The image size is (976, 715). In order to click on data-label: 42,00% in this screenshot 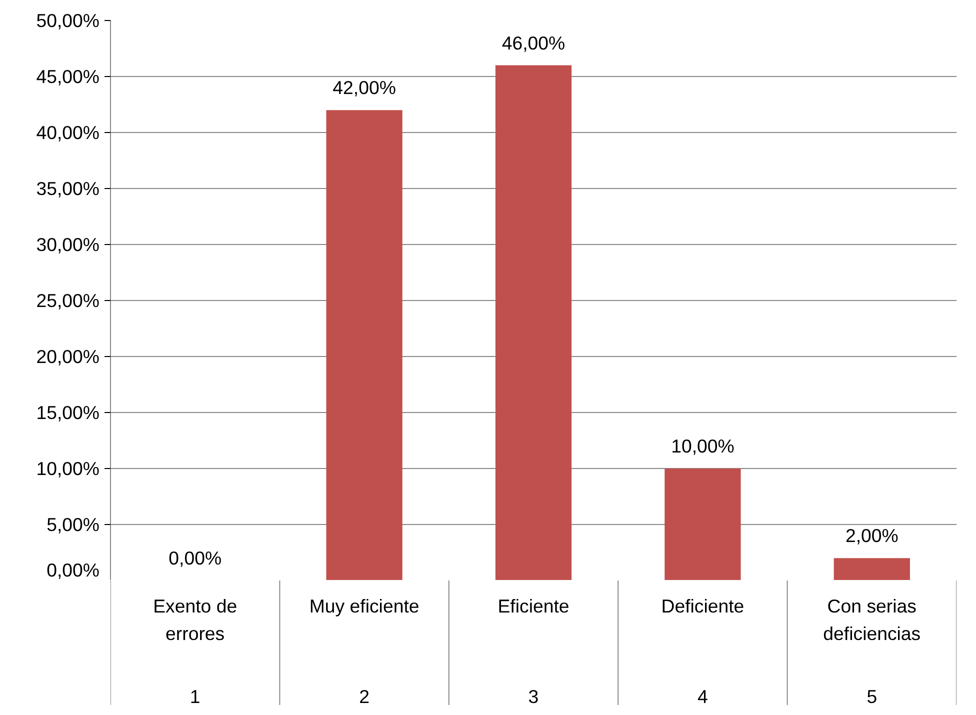, I will do `click(364, 87)`.